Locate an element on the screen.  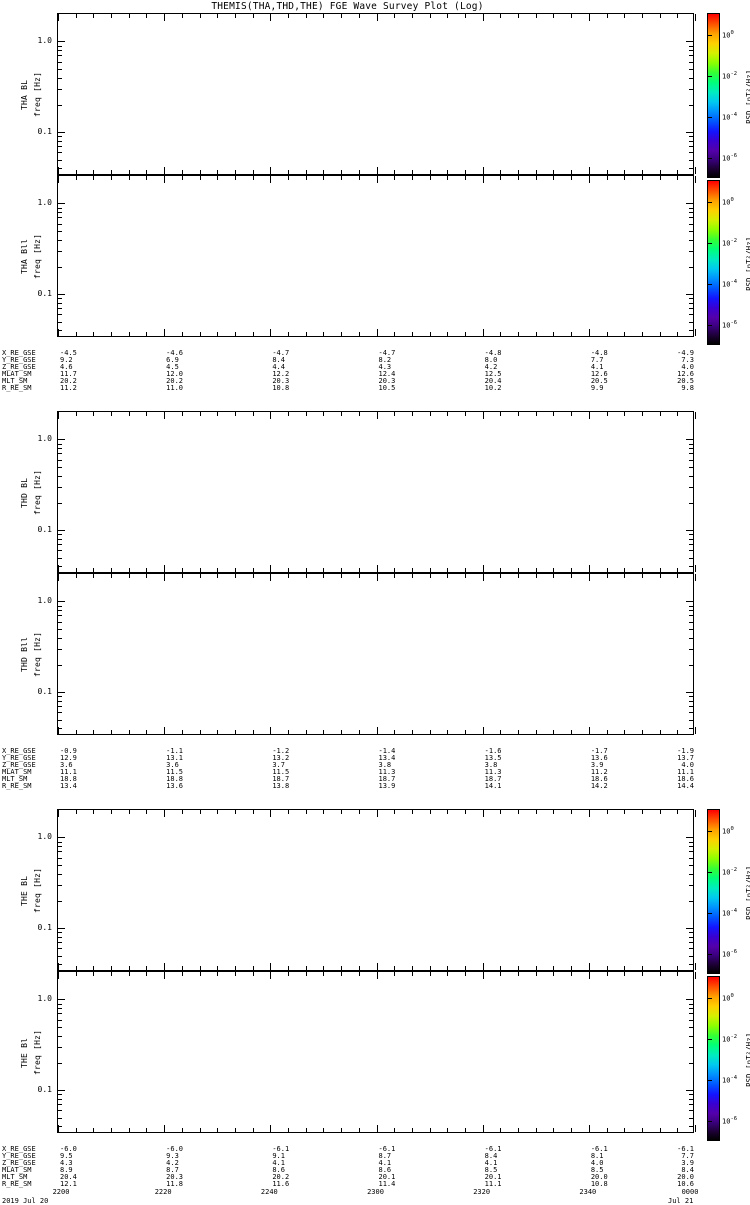
ephemeris-column-the-1: -6.0 9.3 4.2 8.7 20.3 11.8 is located at coordinates (174, 1167).